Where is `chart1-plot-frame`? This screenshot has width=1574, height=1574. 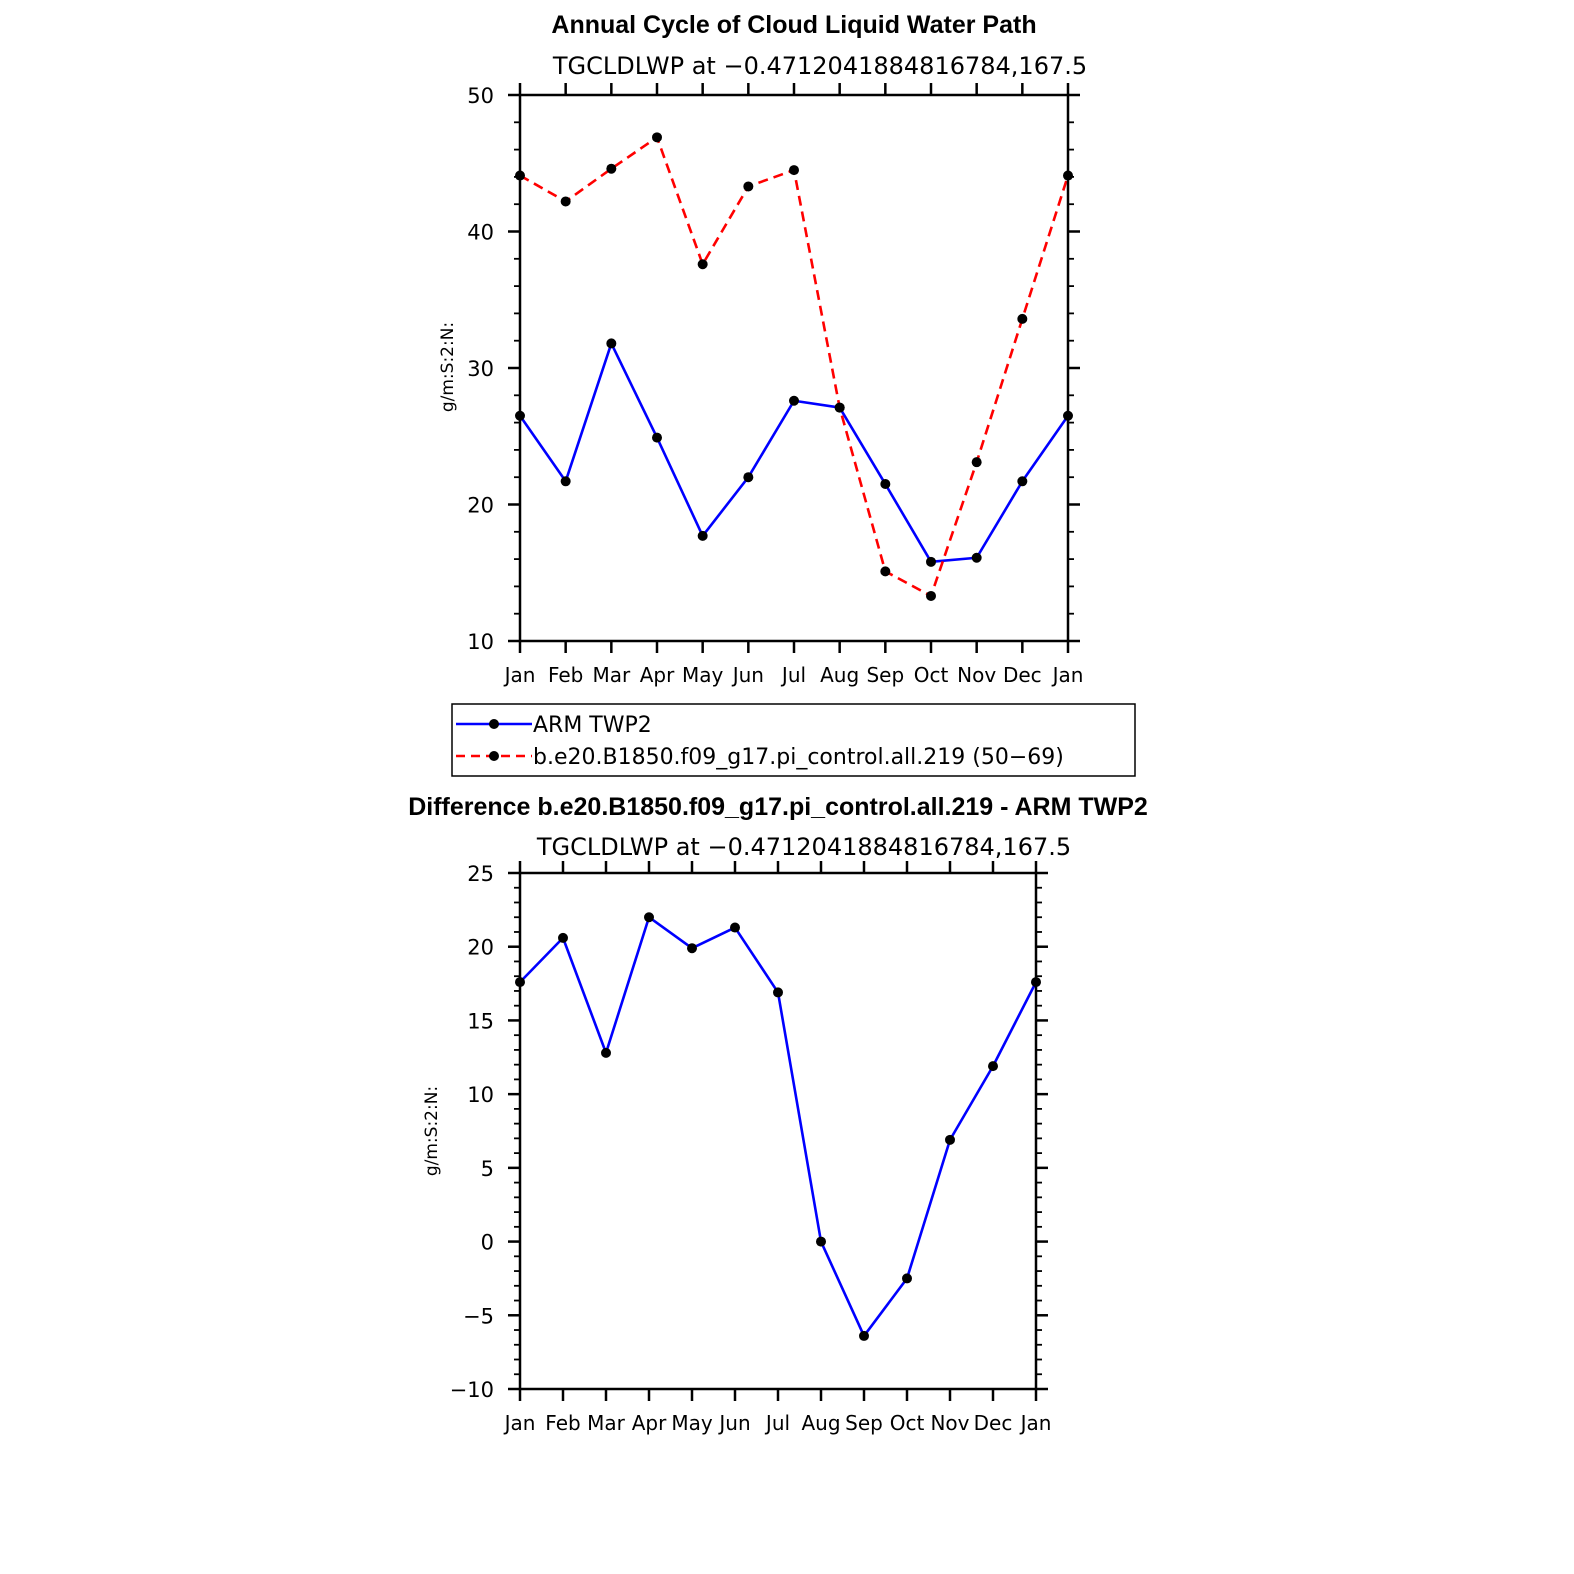 chart1-plot-frame is located at coordinates (794, 368).